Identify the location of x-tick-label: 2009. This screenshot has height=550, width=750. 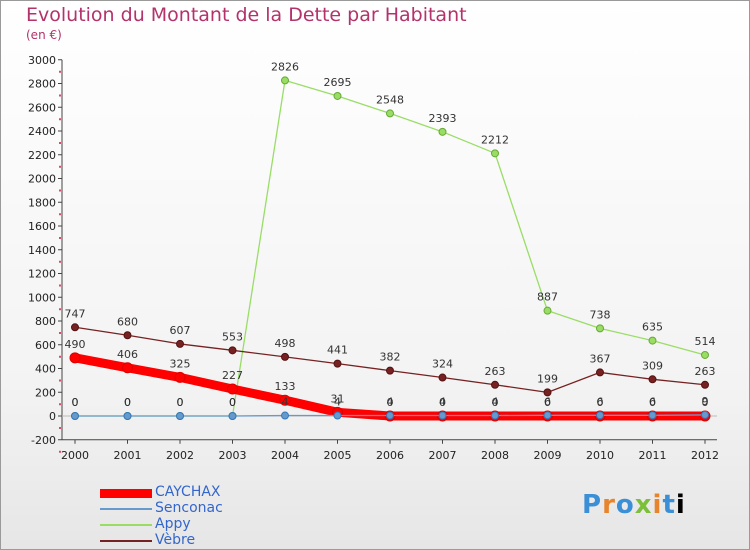
(548, 455).